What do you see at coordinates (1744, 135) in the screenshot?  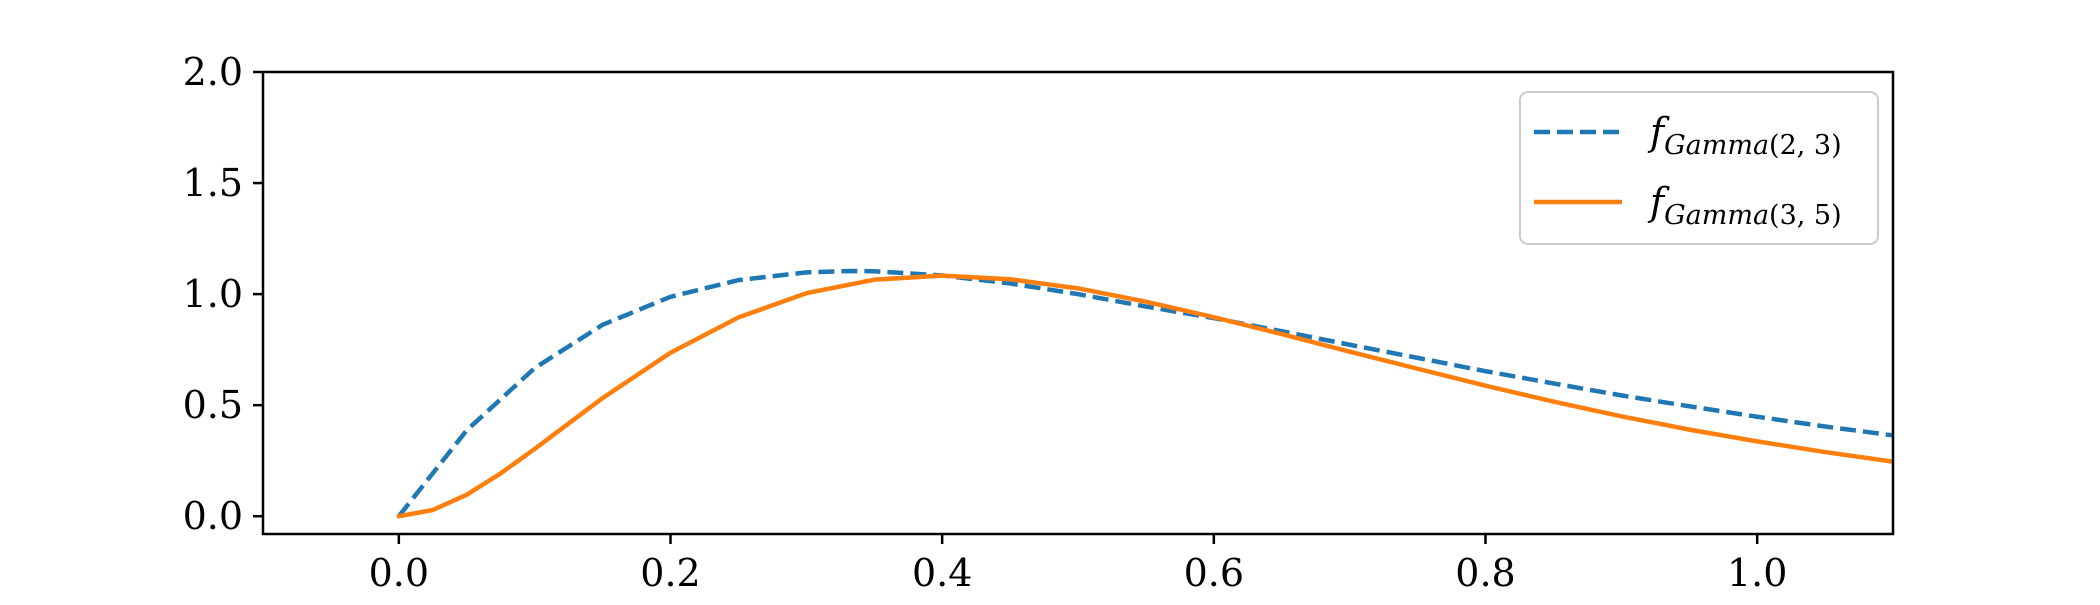 I see `legend-label-1: fGamma(2, 3)` at bounding box center [1744, 135].